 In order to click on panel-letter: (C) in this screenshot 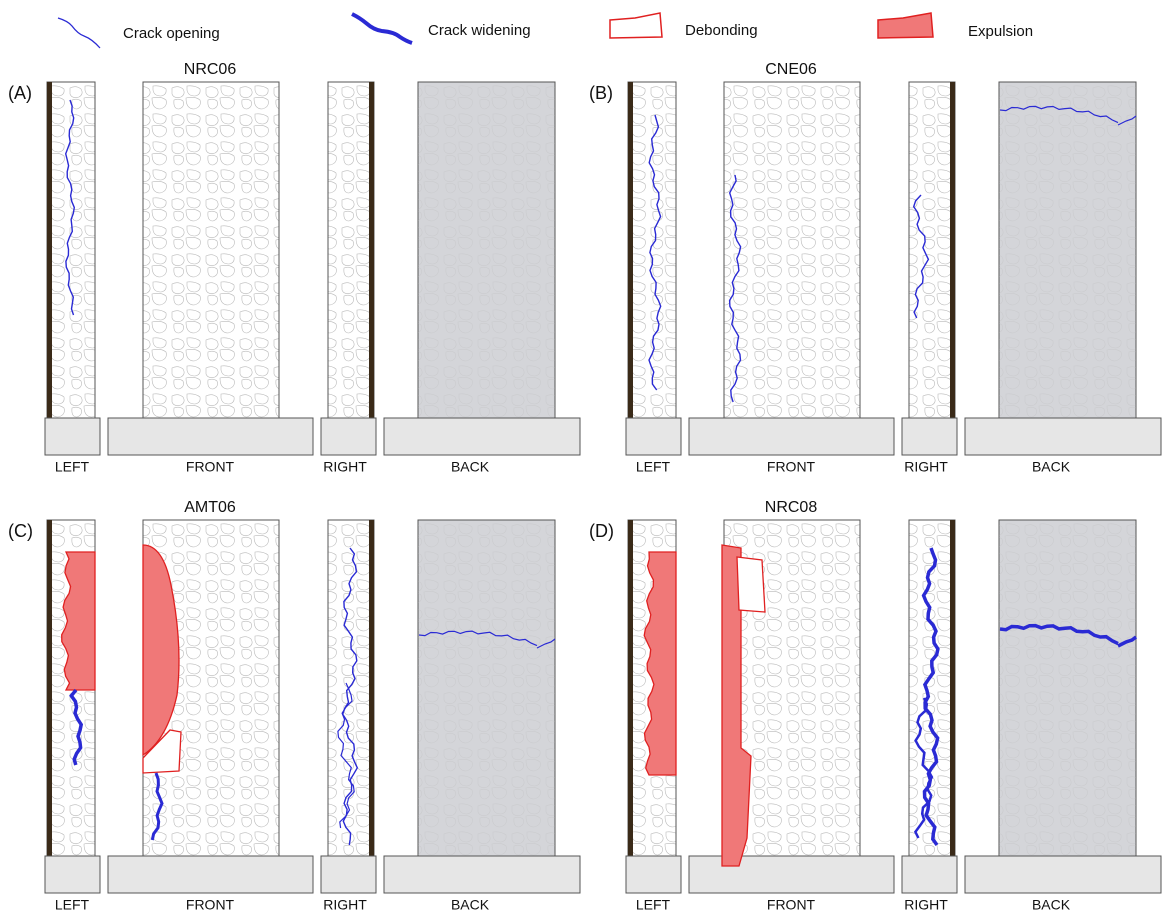, I will do `click(20, 531)`.